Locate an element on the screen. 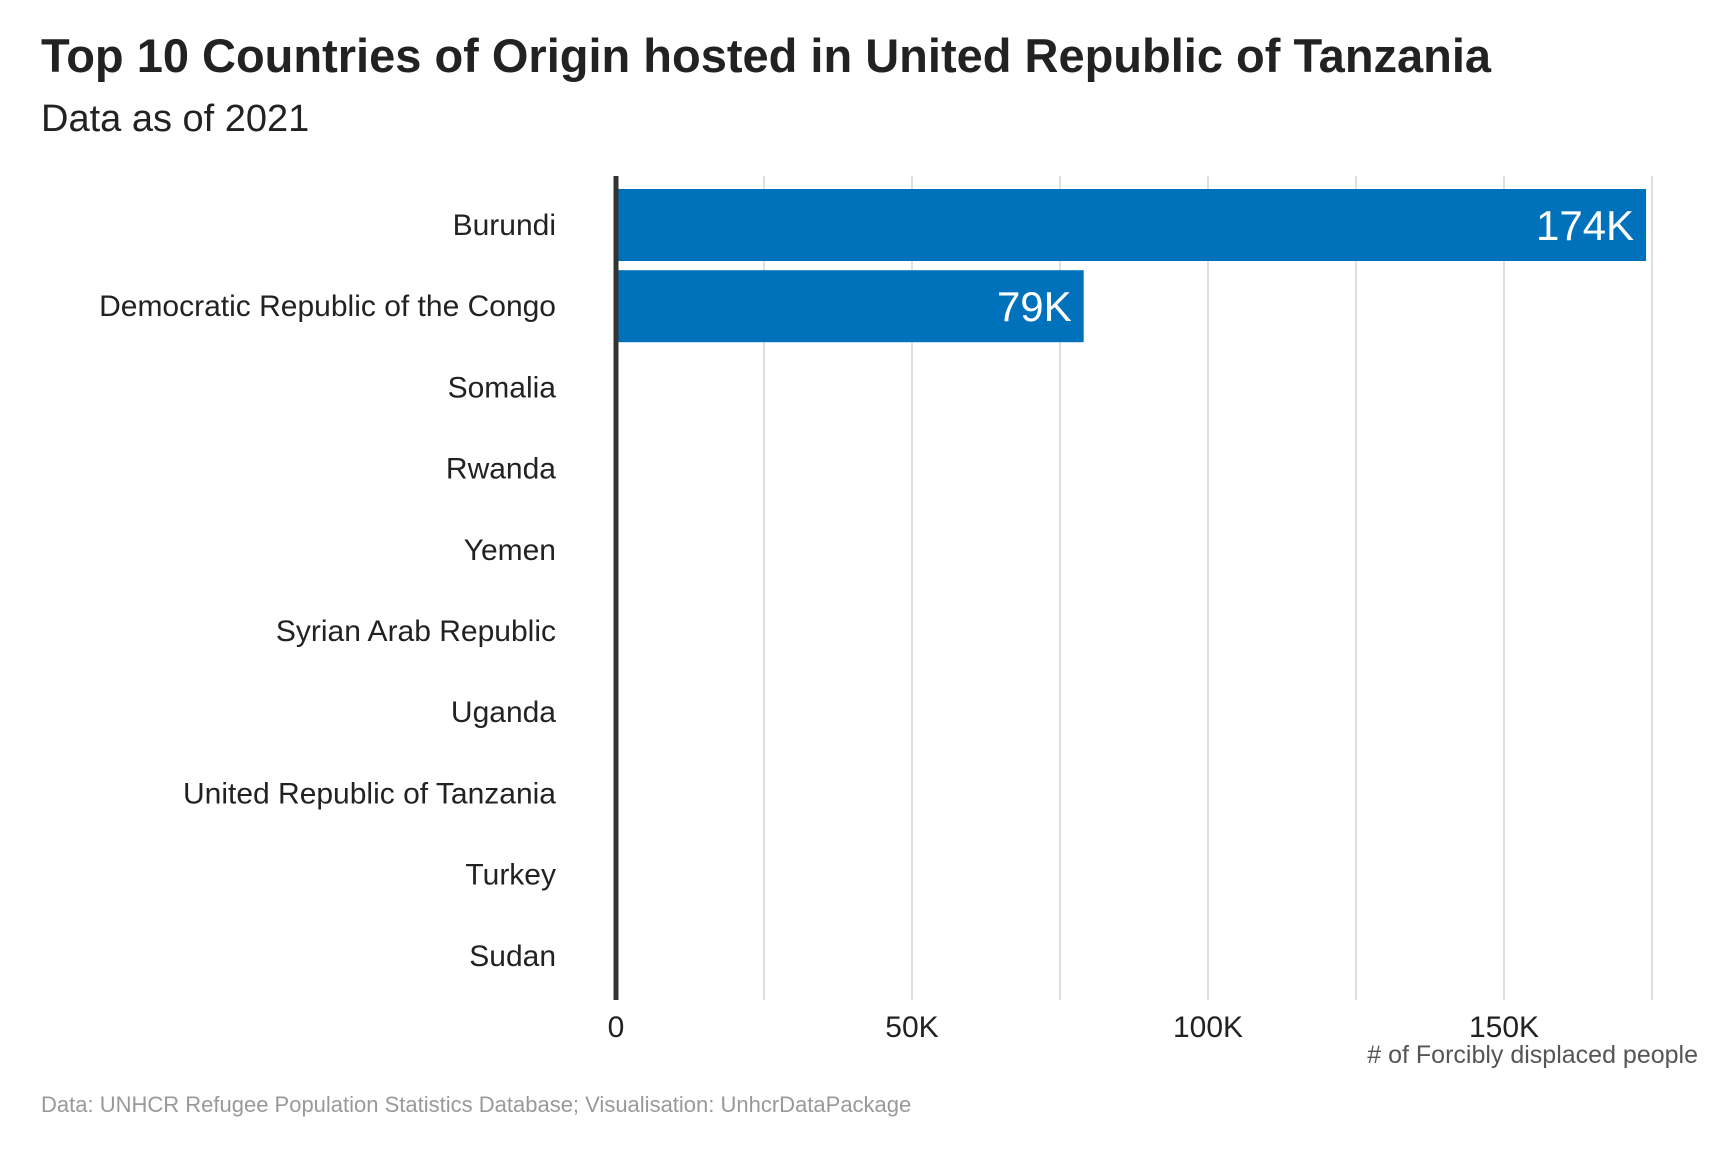 The height and width of the screenshot is (1152, 1728). x-tick-labels: 0 50K 100K 150K is located at coordinates (1073, 1027).